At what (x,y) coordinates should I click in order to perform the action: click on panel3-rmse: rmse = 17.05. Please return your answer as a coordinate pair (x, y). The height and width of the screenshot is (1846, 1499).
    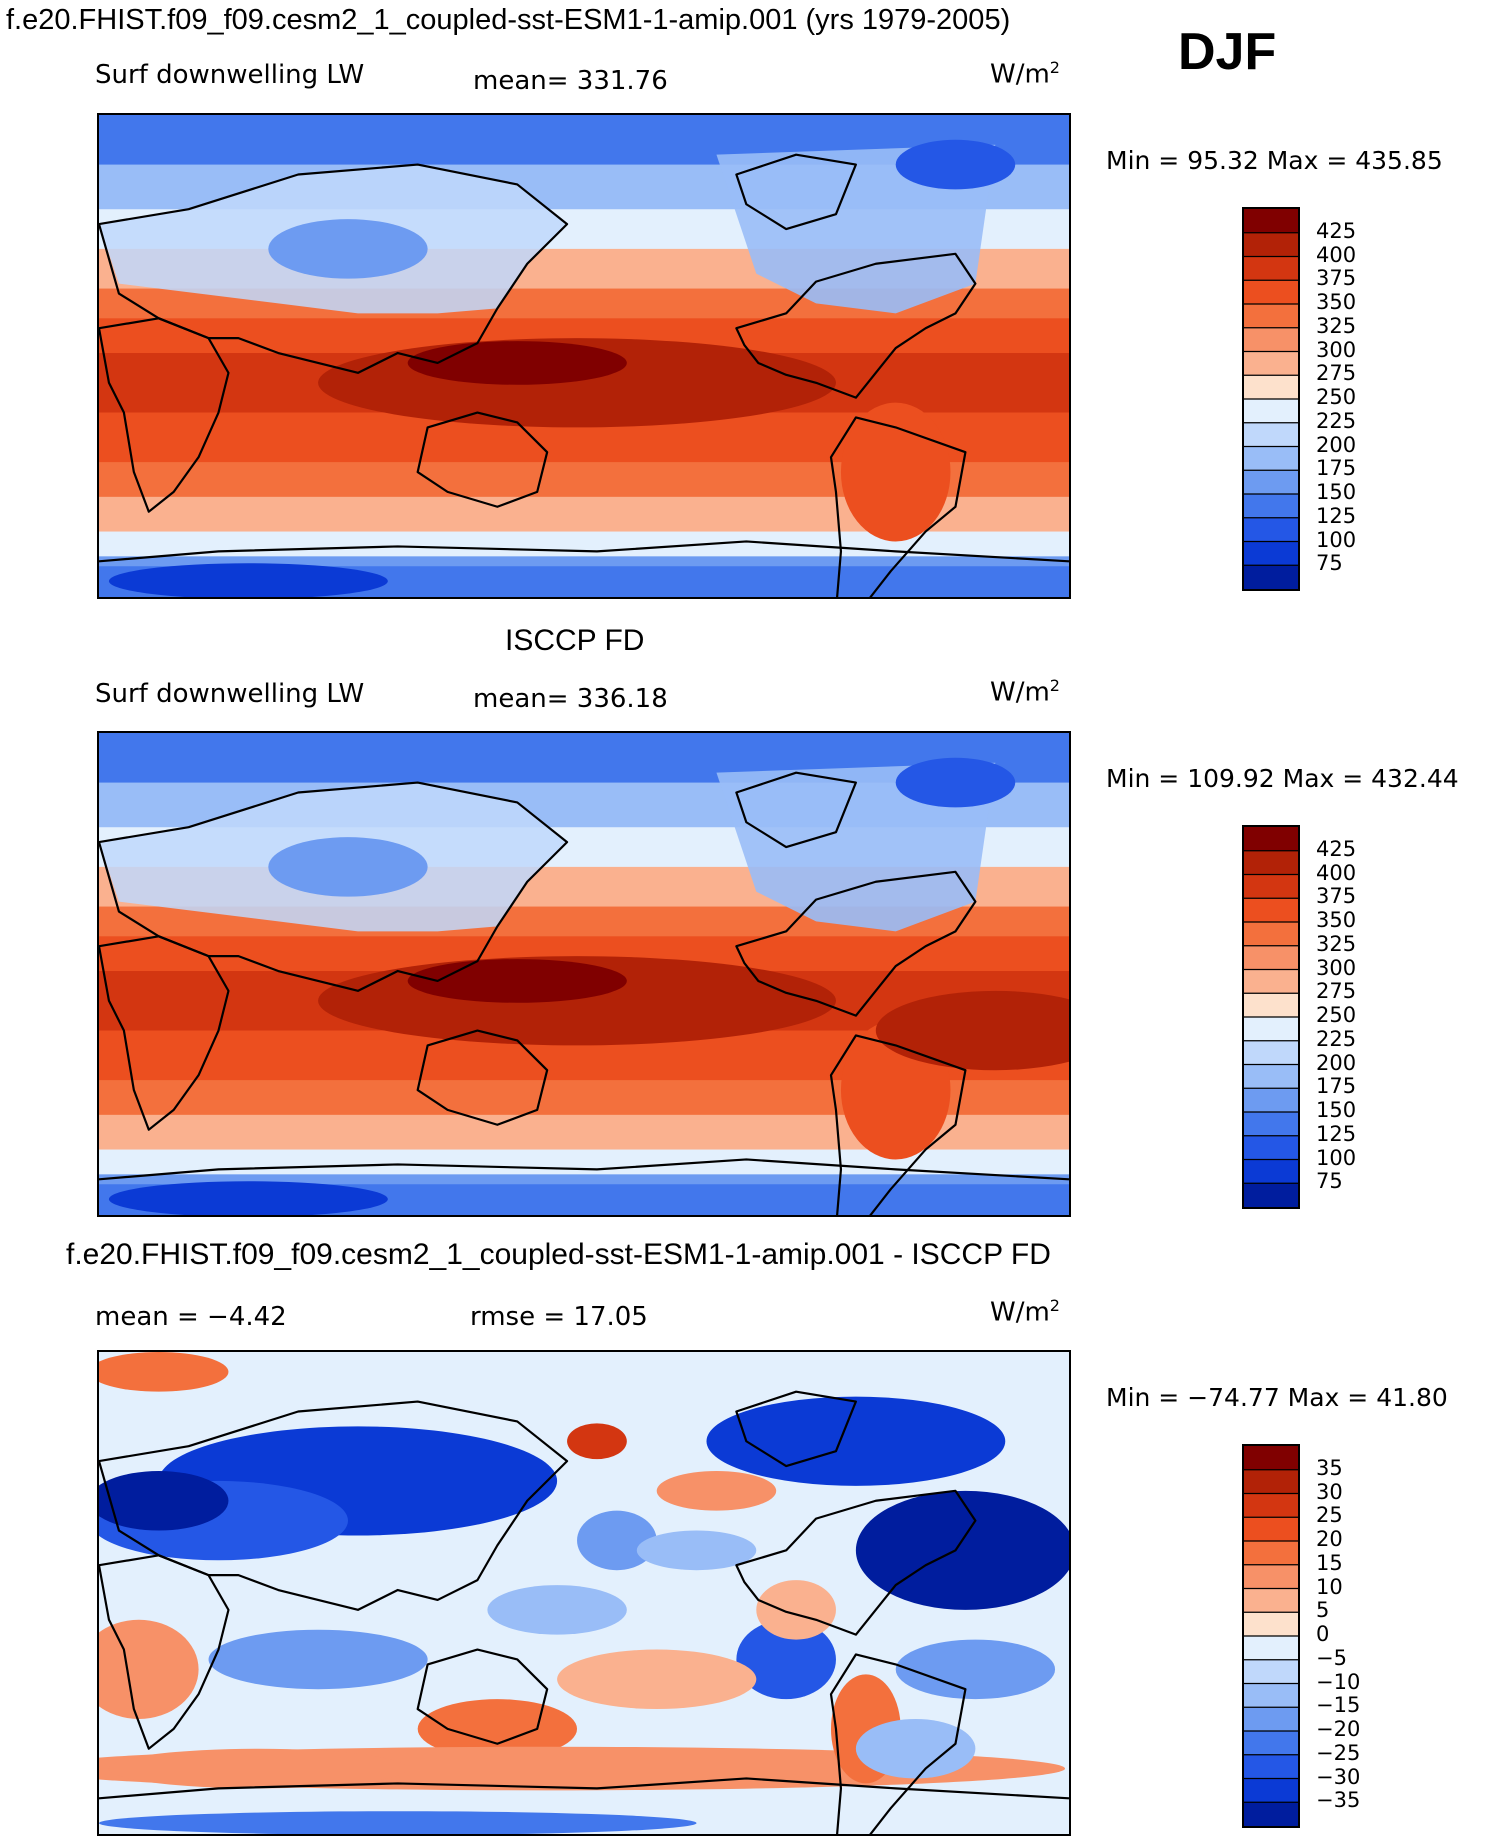
    Looking at the image, I should click on (559, 1317).